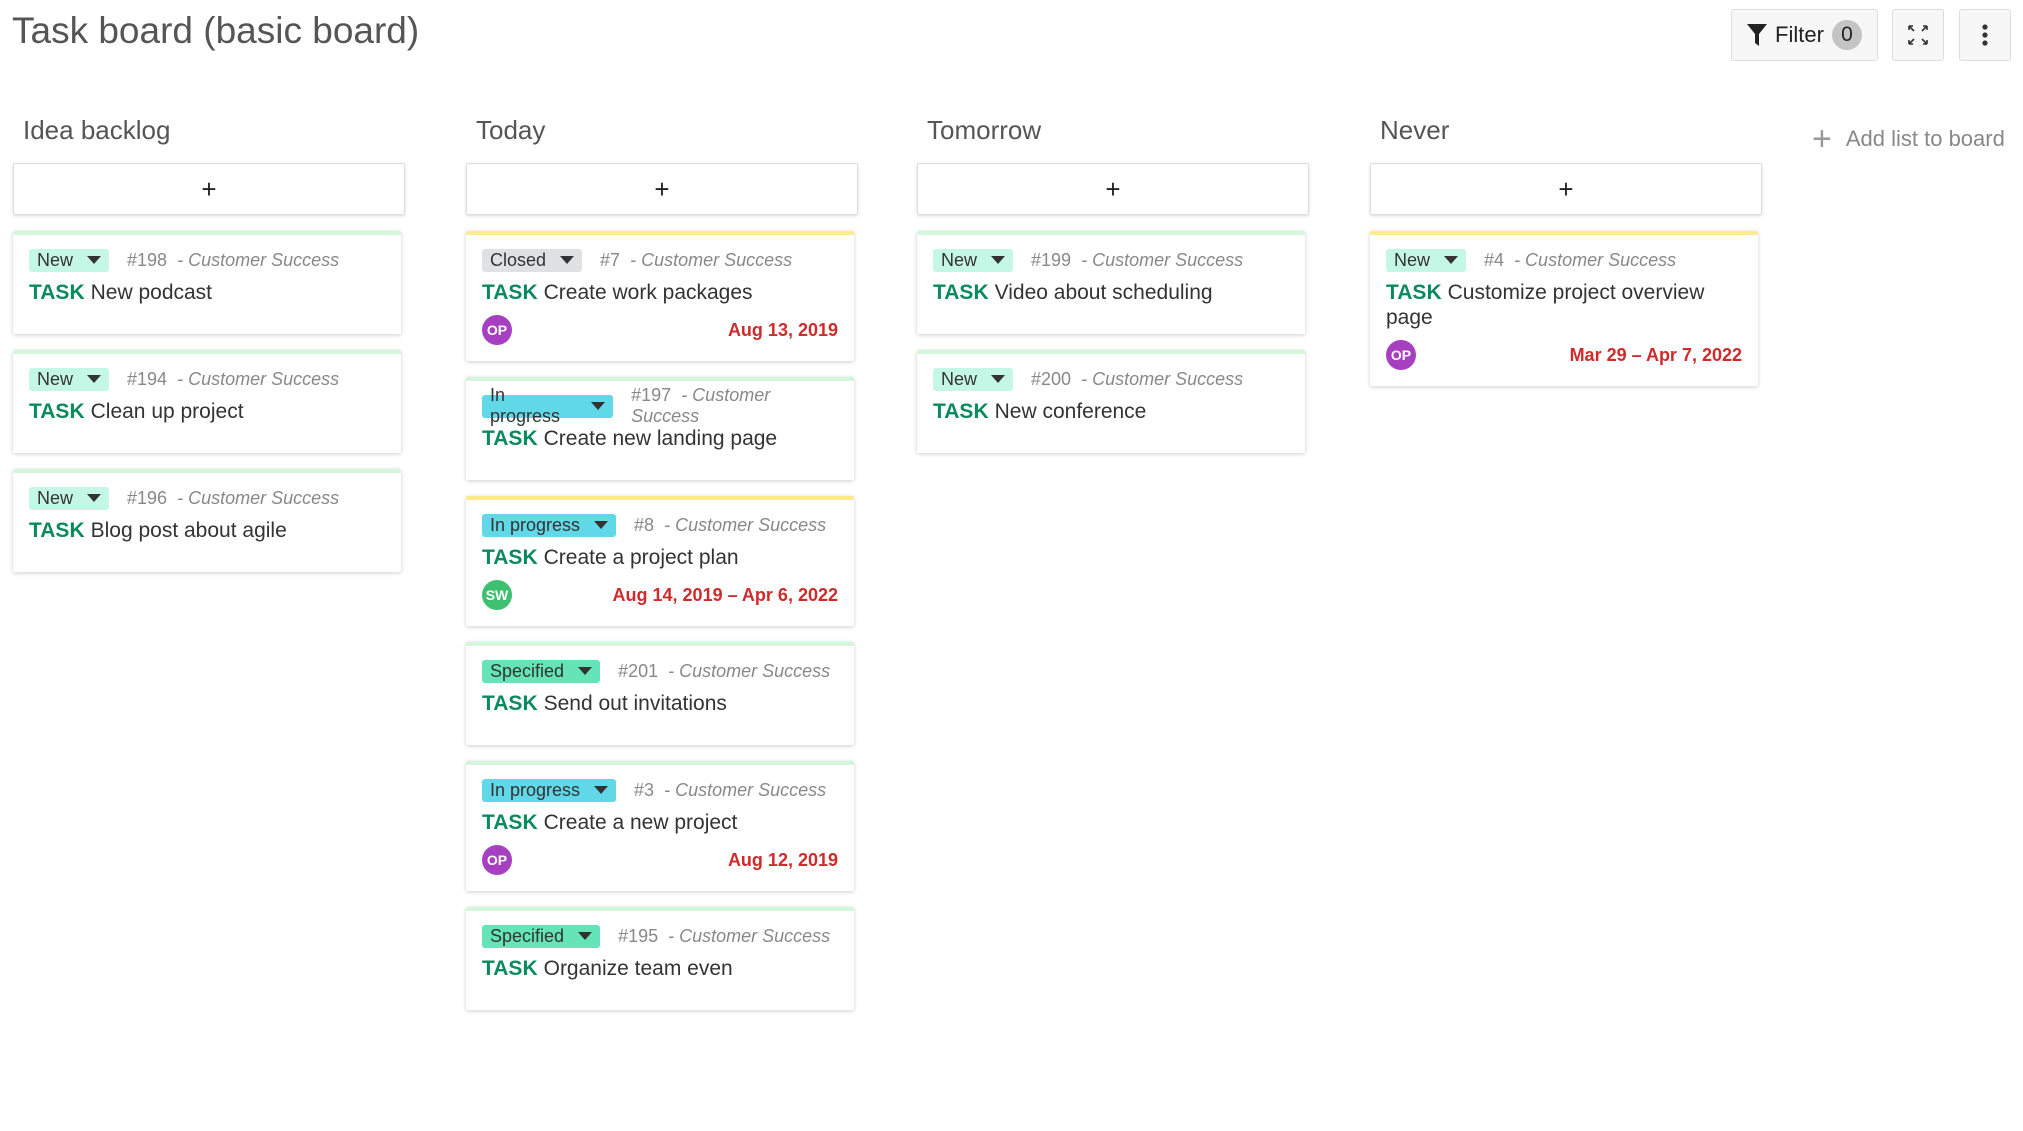  What do you see at coordinates (97, 130) in the screenshot?
I see `column-title: Idea backlog` at bounding box center [97, 130].